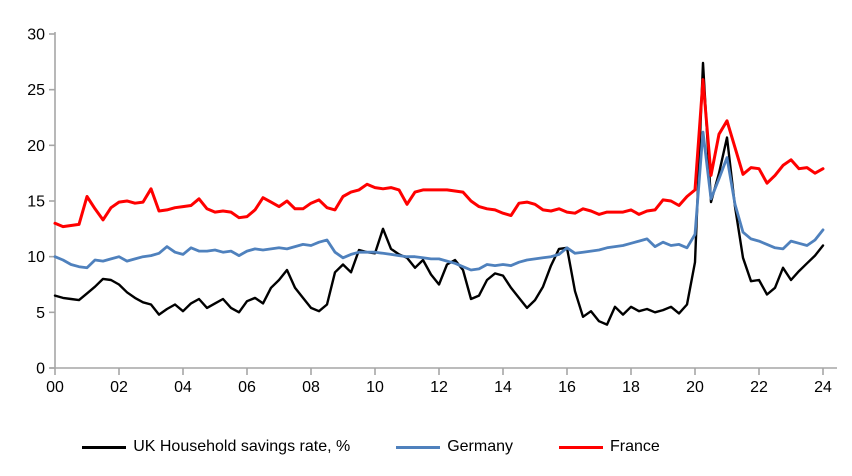  What do you see at coordinates (759, 387) in the screenshot?
I see `x-tick-label: 22` at bounding box center [759, 387].